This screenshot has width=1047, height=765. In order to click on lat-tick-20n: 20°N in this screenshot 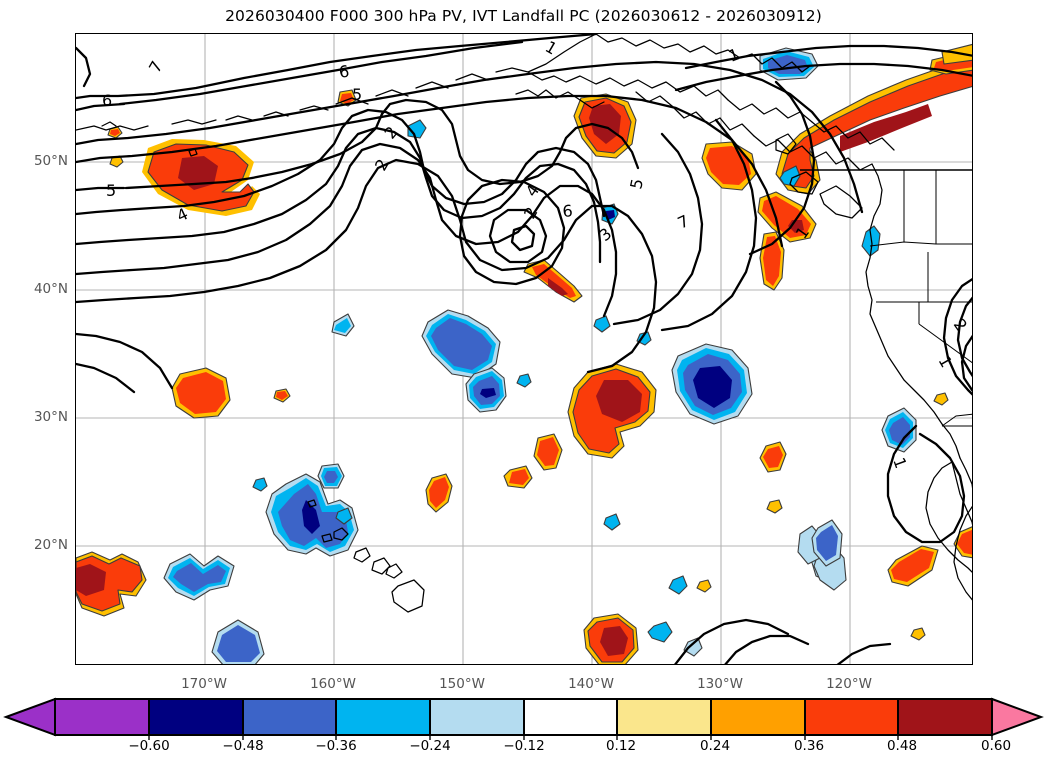, I will do `click(50, 545)`.